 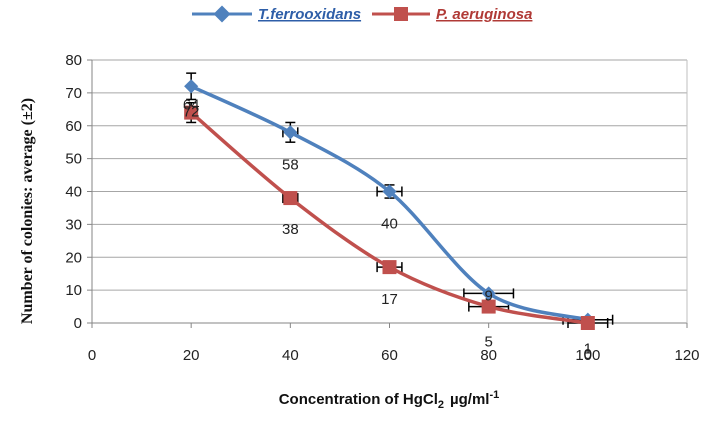 I want to click on legend-label-1: T.ferrooxidans, so click(x=309, y=14).